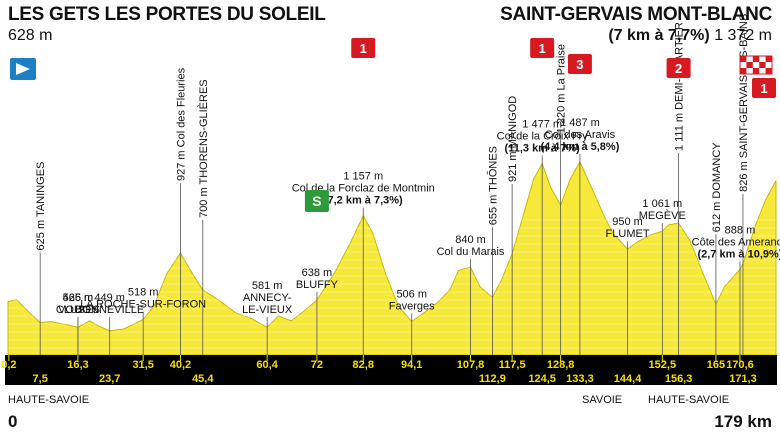 The width and height of the screenshot is (780, 436). I want to click on place-label: 950 m, so click(627, 222).